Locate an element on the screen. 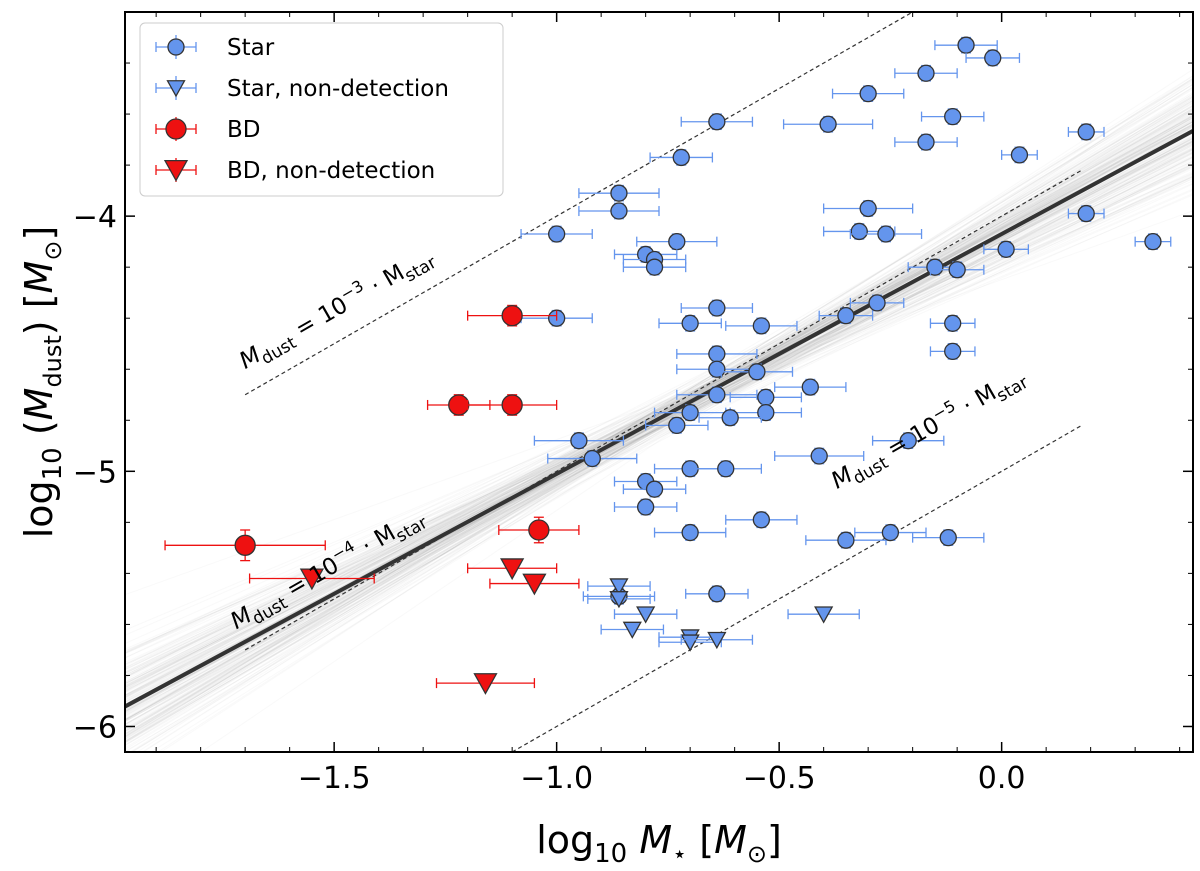 The image size is (1200, 871). x-tick-label: −1.0 is located at coordinates (556, 778).